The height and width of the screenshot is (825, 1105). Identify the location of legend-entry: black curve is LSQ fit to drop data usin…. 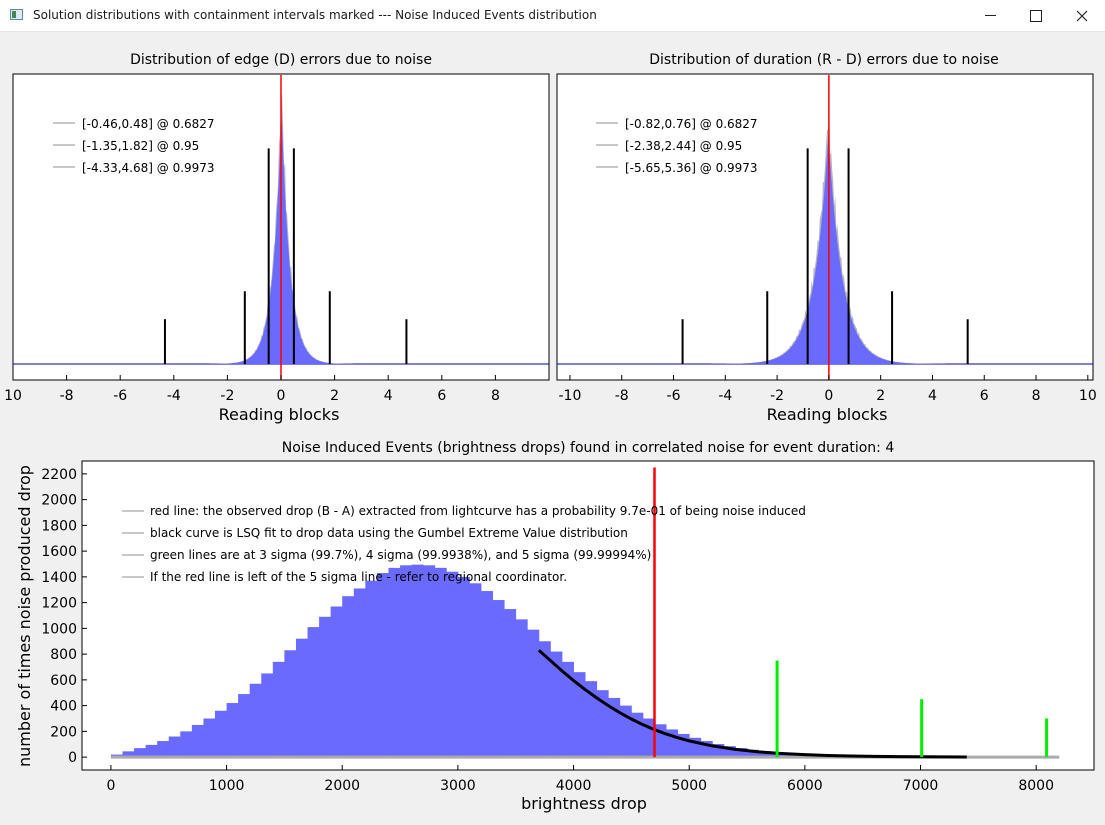
(389, 533).